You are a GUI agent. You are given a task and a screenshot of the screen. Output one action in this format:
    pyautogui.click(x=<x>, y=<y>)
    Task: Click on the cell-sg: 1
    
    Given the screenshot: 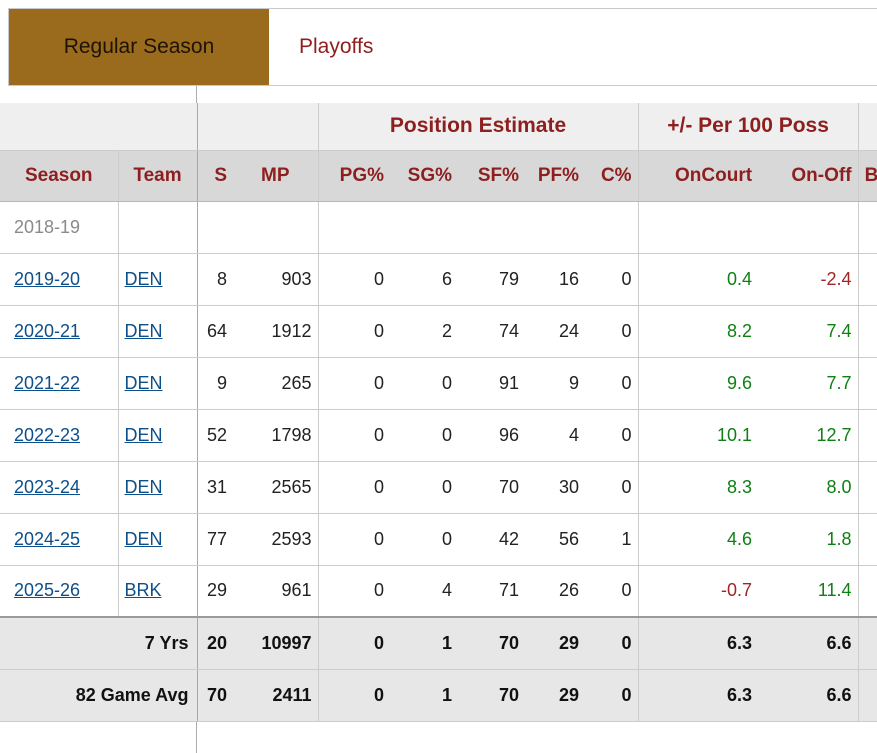 What is the action you would take?
    pyautogui.click(x=424, y=643)
    